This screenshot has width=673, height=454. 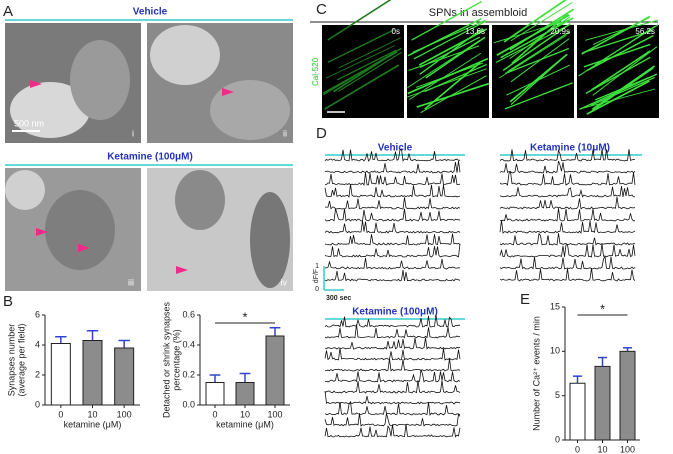 What do you see at coordinates (645, 31) in the screenshot?
I see `time-label: 56.2s` at bounding box center [645, 31].